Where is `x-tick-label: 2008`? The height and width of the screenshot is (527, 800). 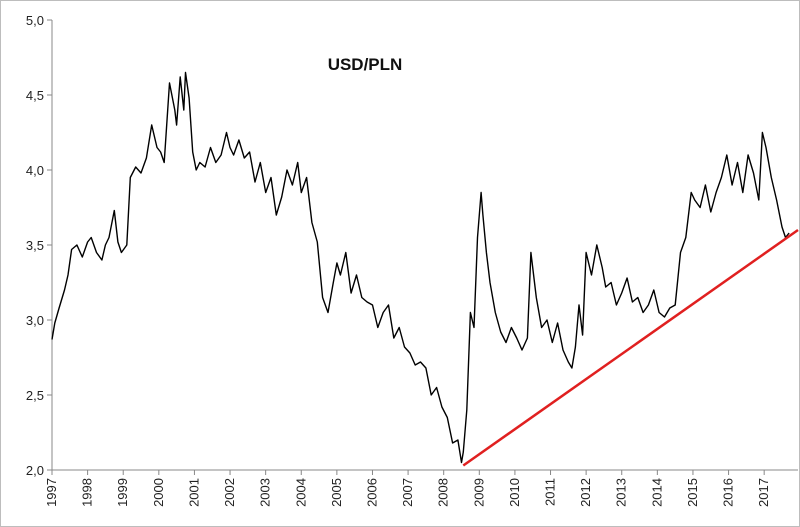
x-tick-label: 2008 is located at coordinates (443, 492).